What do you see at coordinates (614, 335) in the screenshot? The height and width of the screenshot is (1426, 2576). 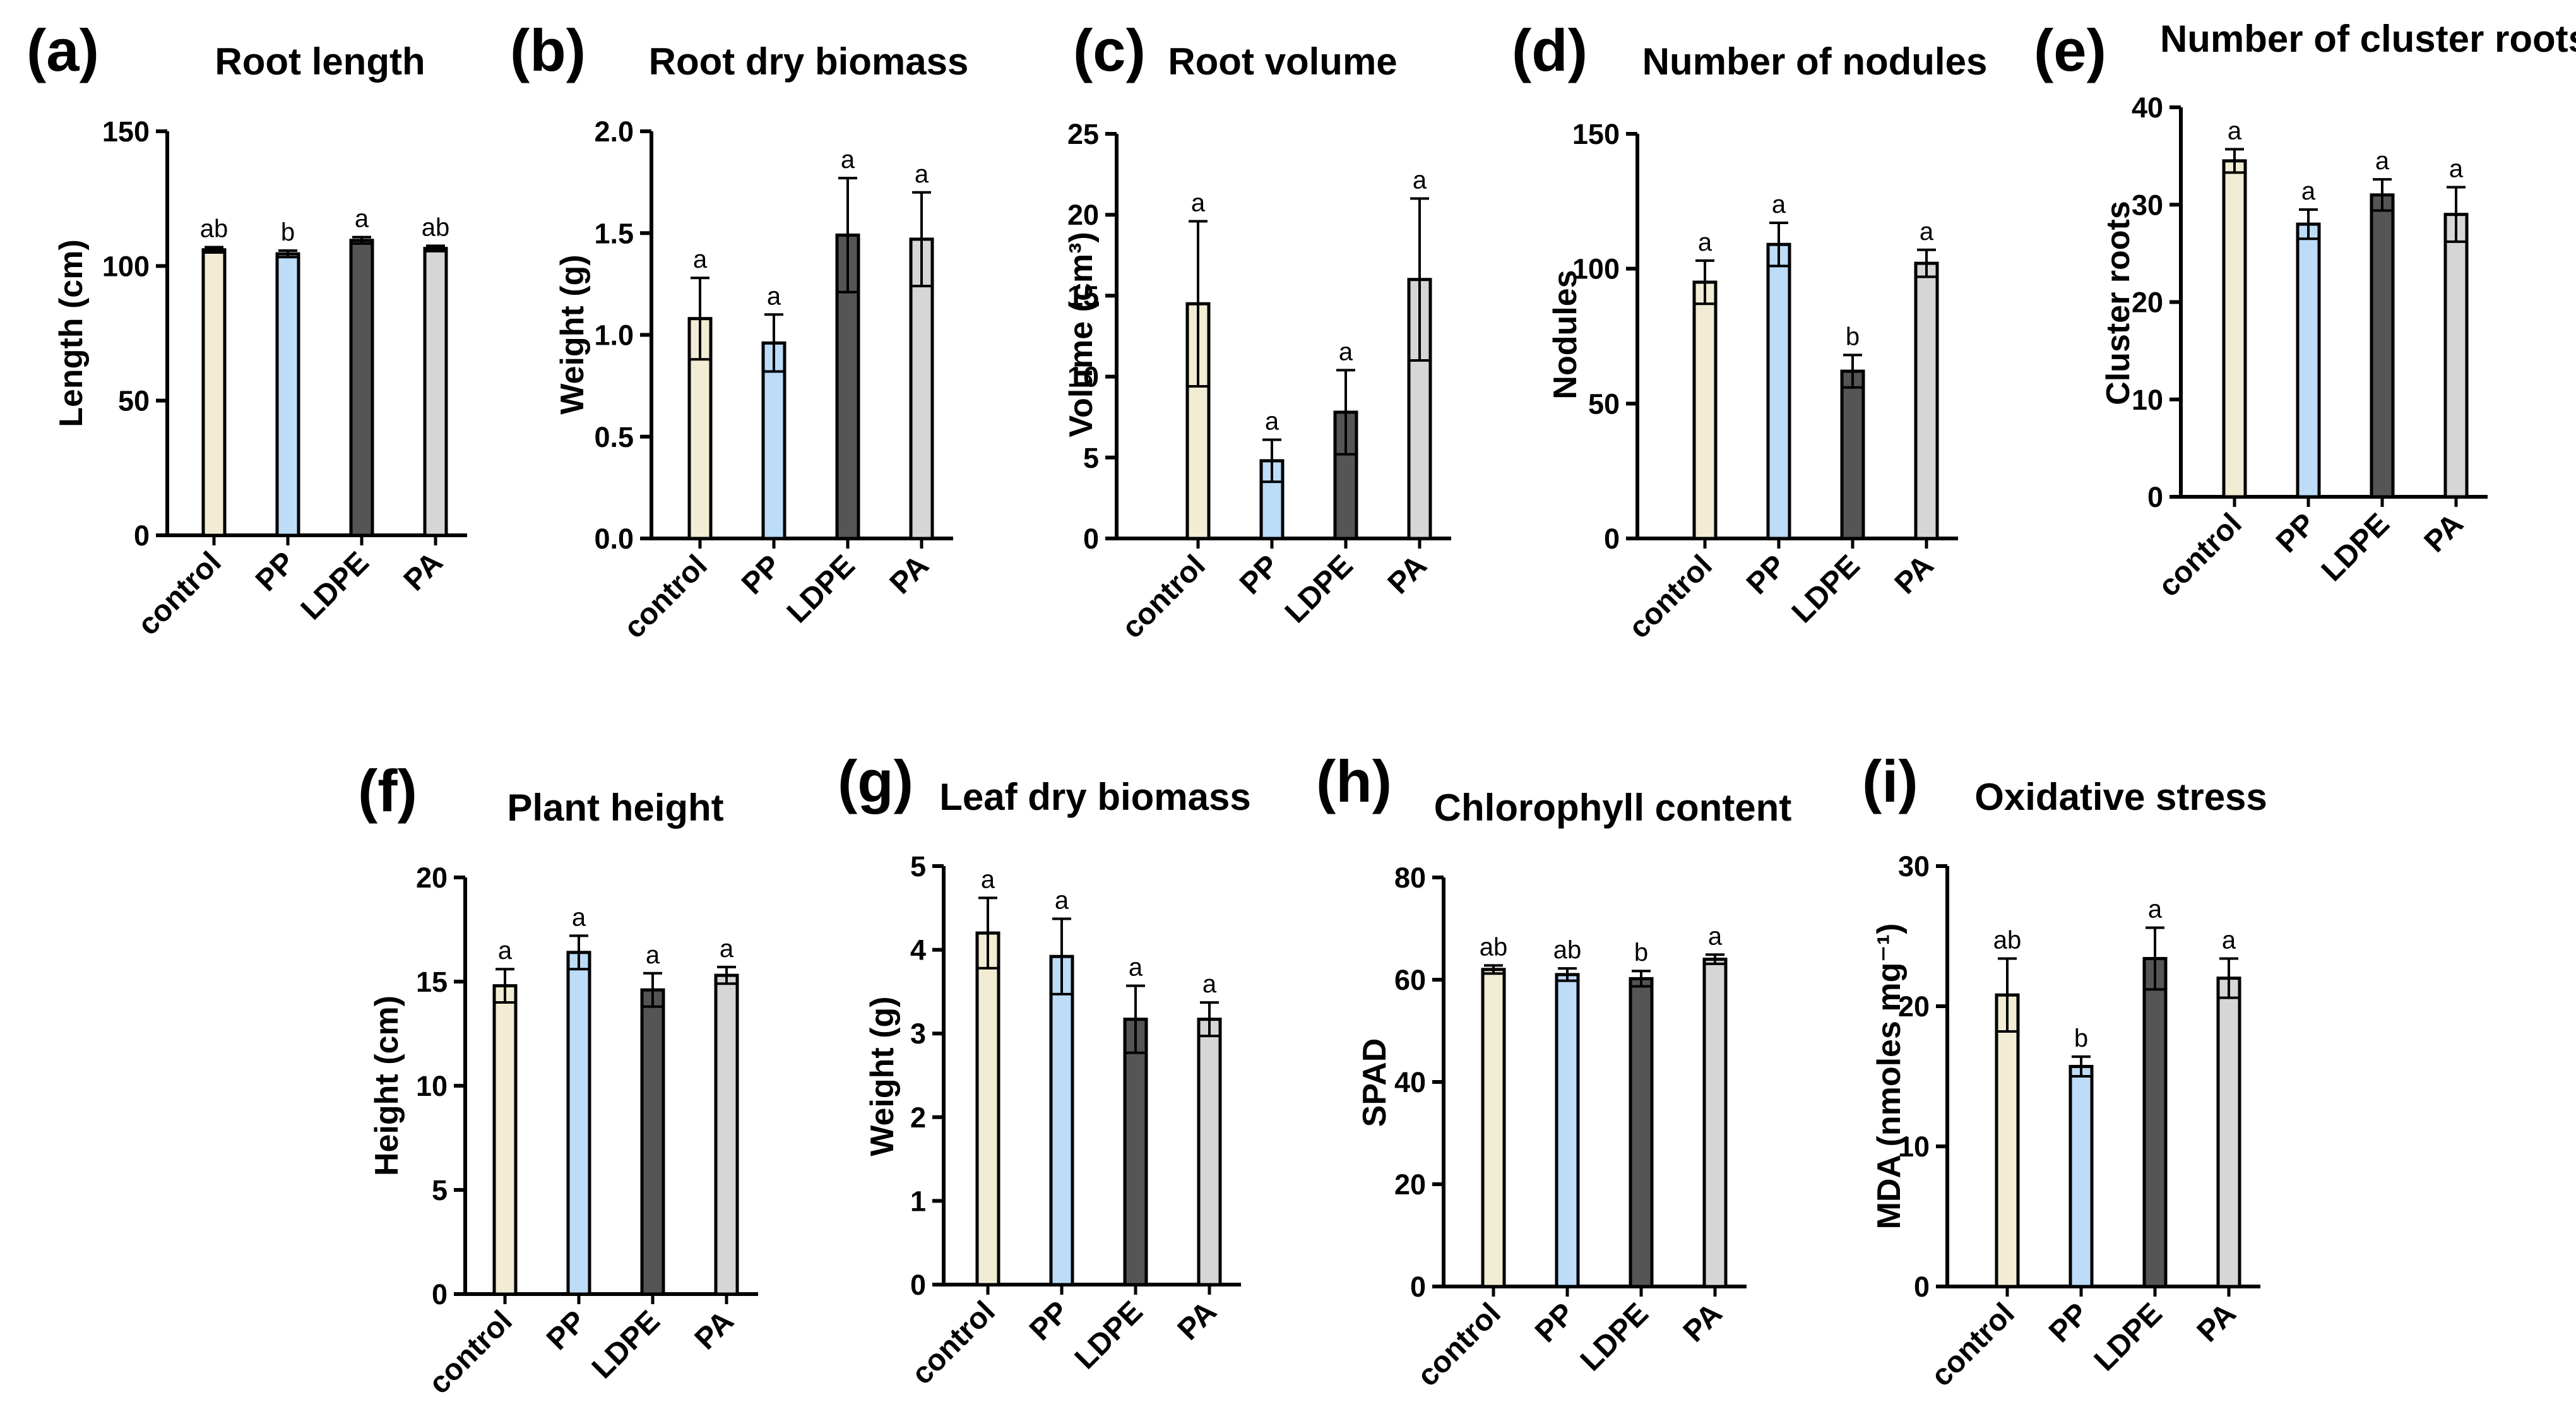 I see `y-tick-label: 1.0` at bounding box center [614, 335].